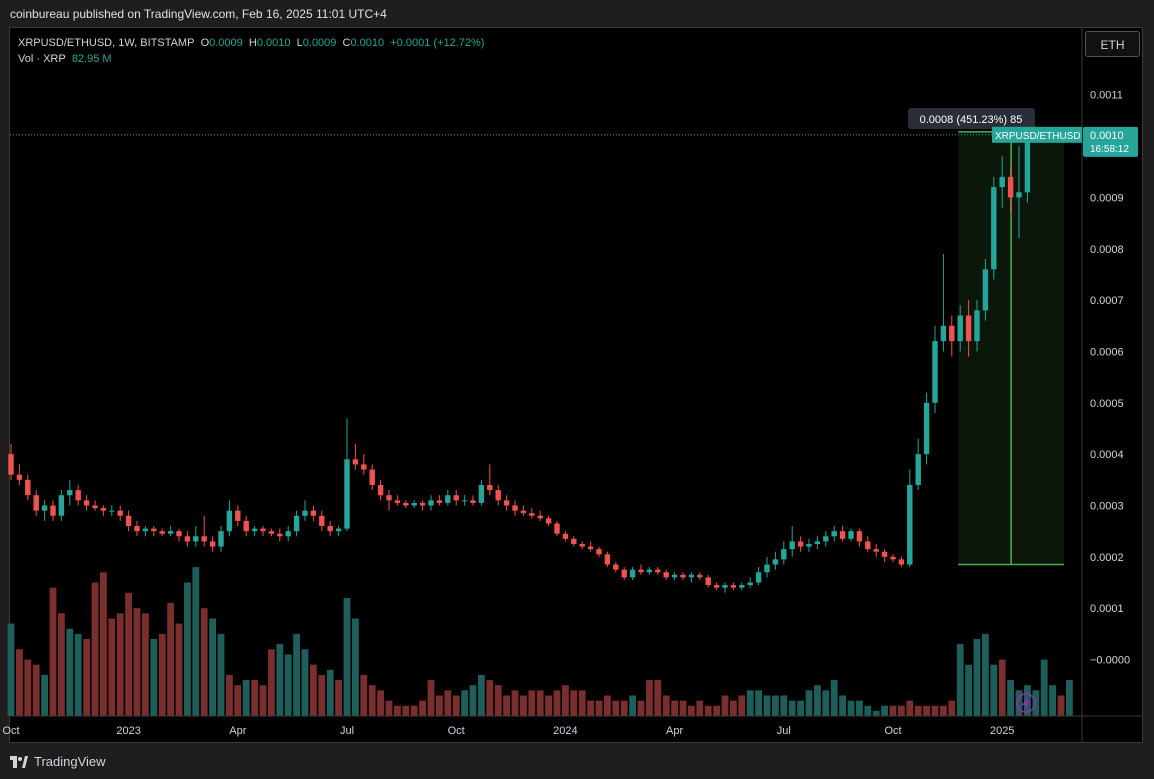  I want to click on time-tick-label: Oct, so click(456, 731).